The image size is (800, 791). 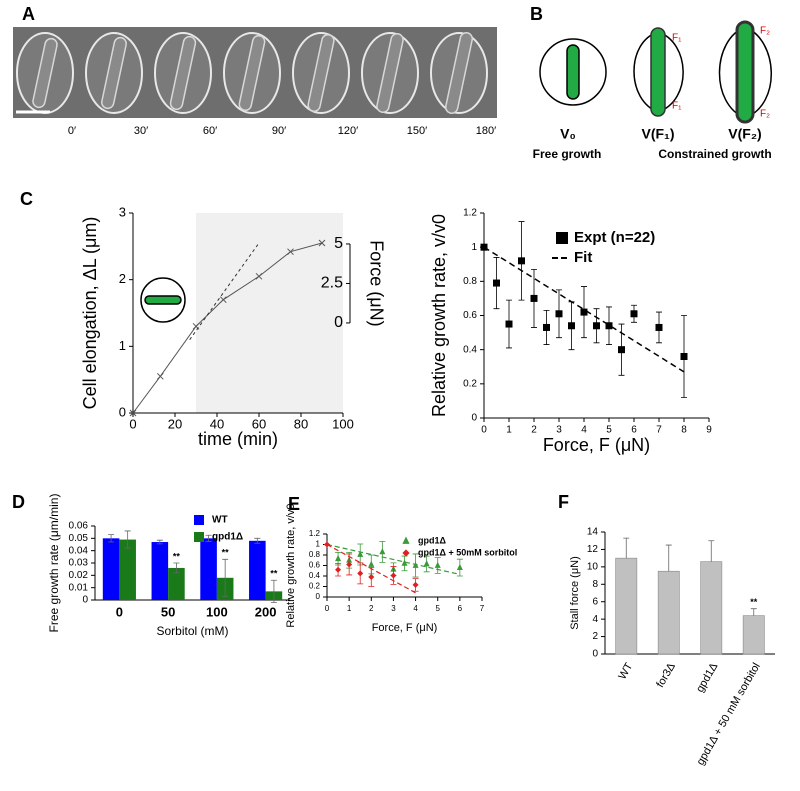 What do you see at coordinates (596, 445) in the screenshot?
I see `x-axis-label: Force, F (μN)` at bounding box center [596, 445].